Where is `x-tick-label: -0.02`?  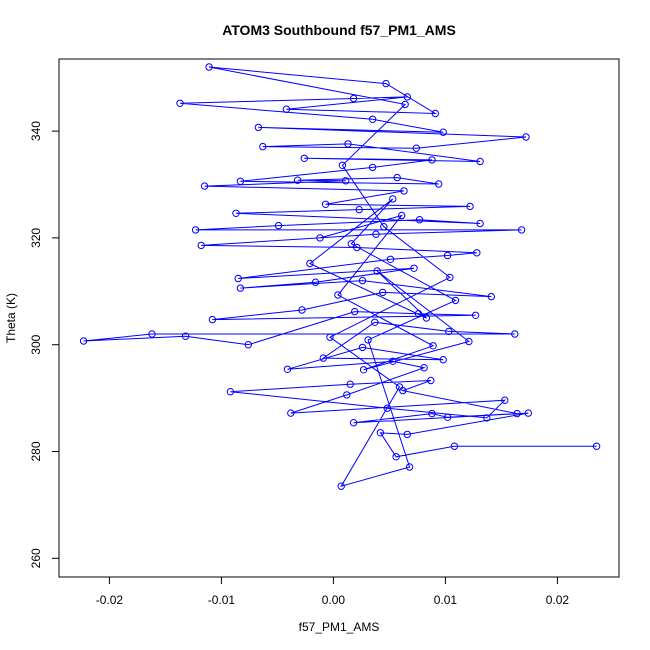 x-tick-label: -0.02 is located at coordinates (110, 600).